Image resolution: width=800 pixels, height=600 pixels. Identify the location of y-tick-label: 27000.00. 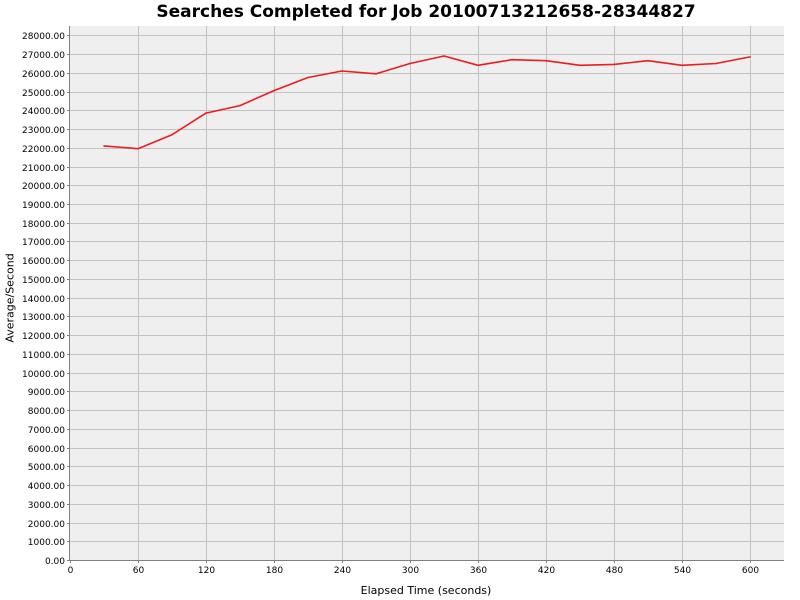
(43, 56).